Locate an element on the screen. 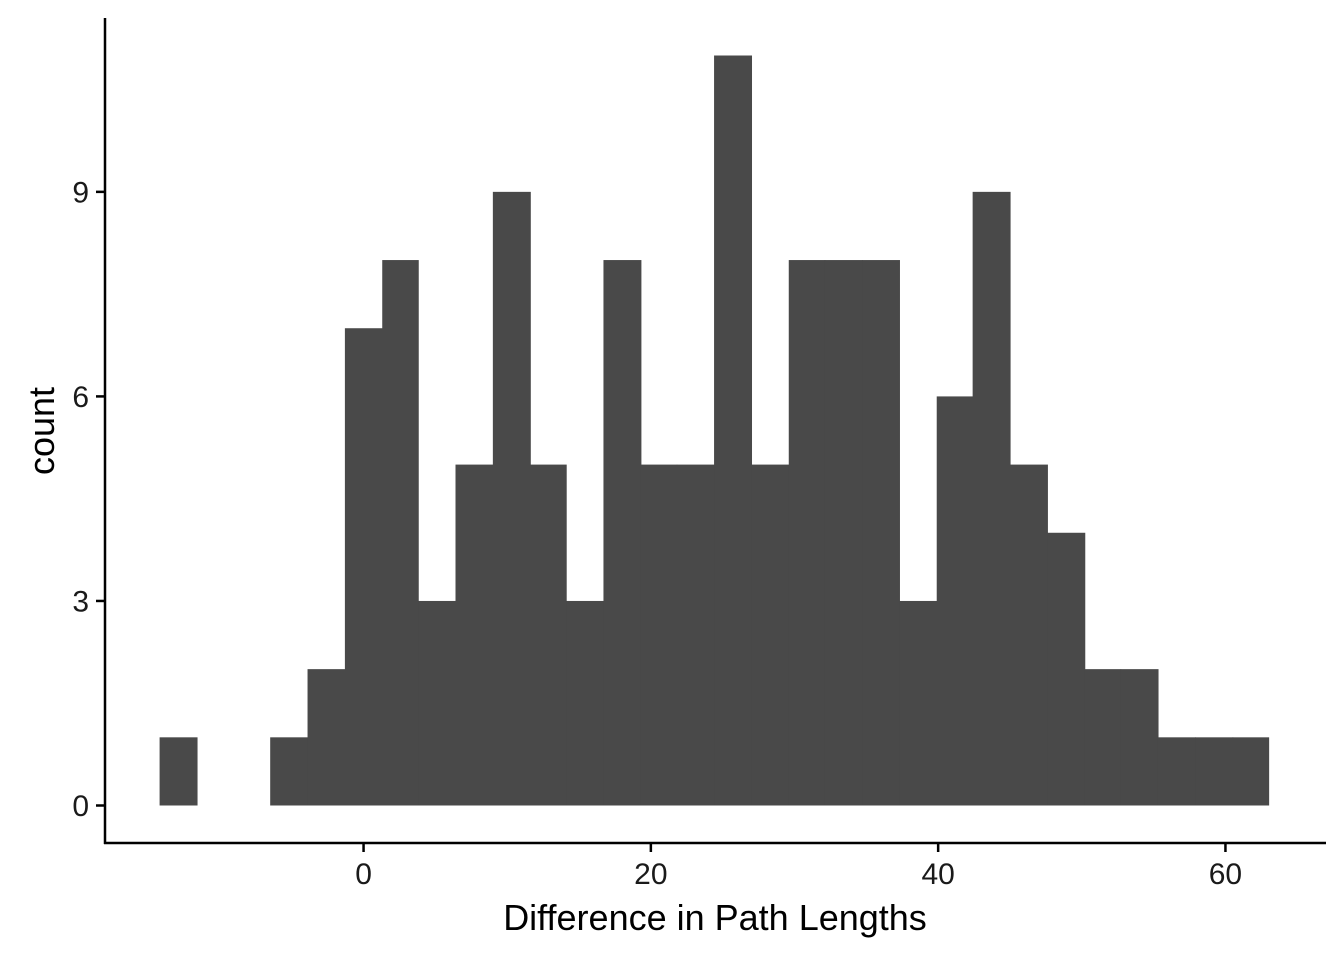  x-tick-label: 40 is located at coordinates (937, 874).